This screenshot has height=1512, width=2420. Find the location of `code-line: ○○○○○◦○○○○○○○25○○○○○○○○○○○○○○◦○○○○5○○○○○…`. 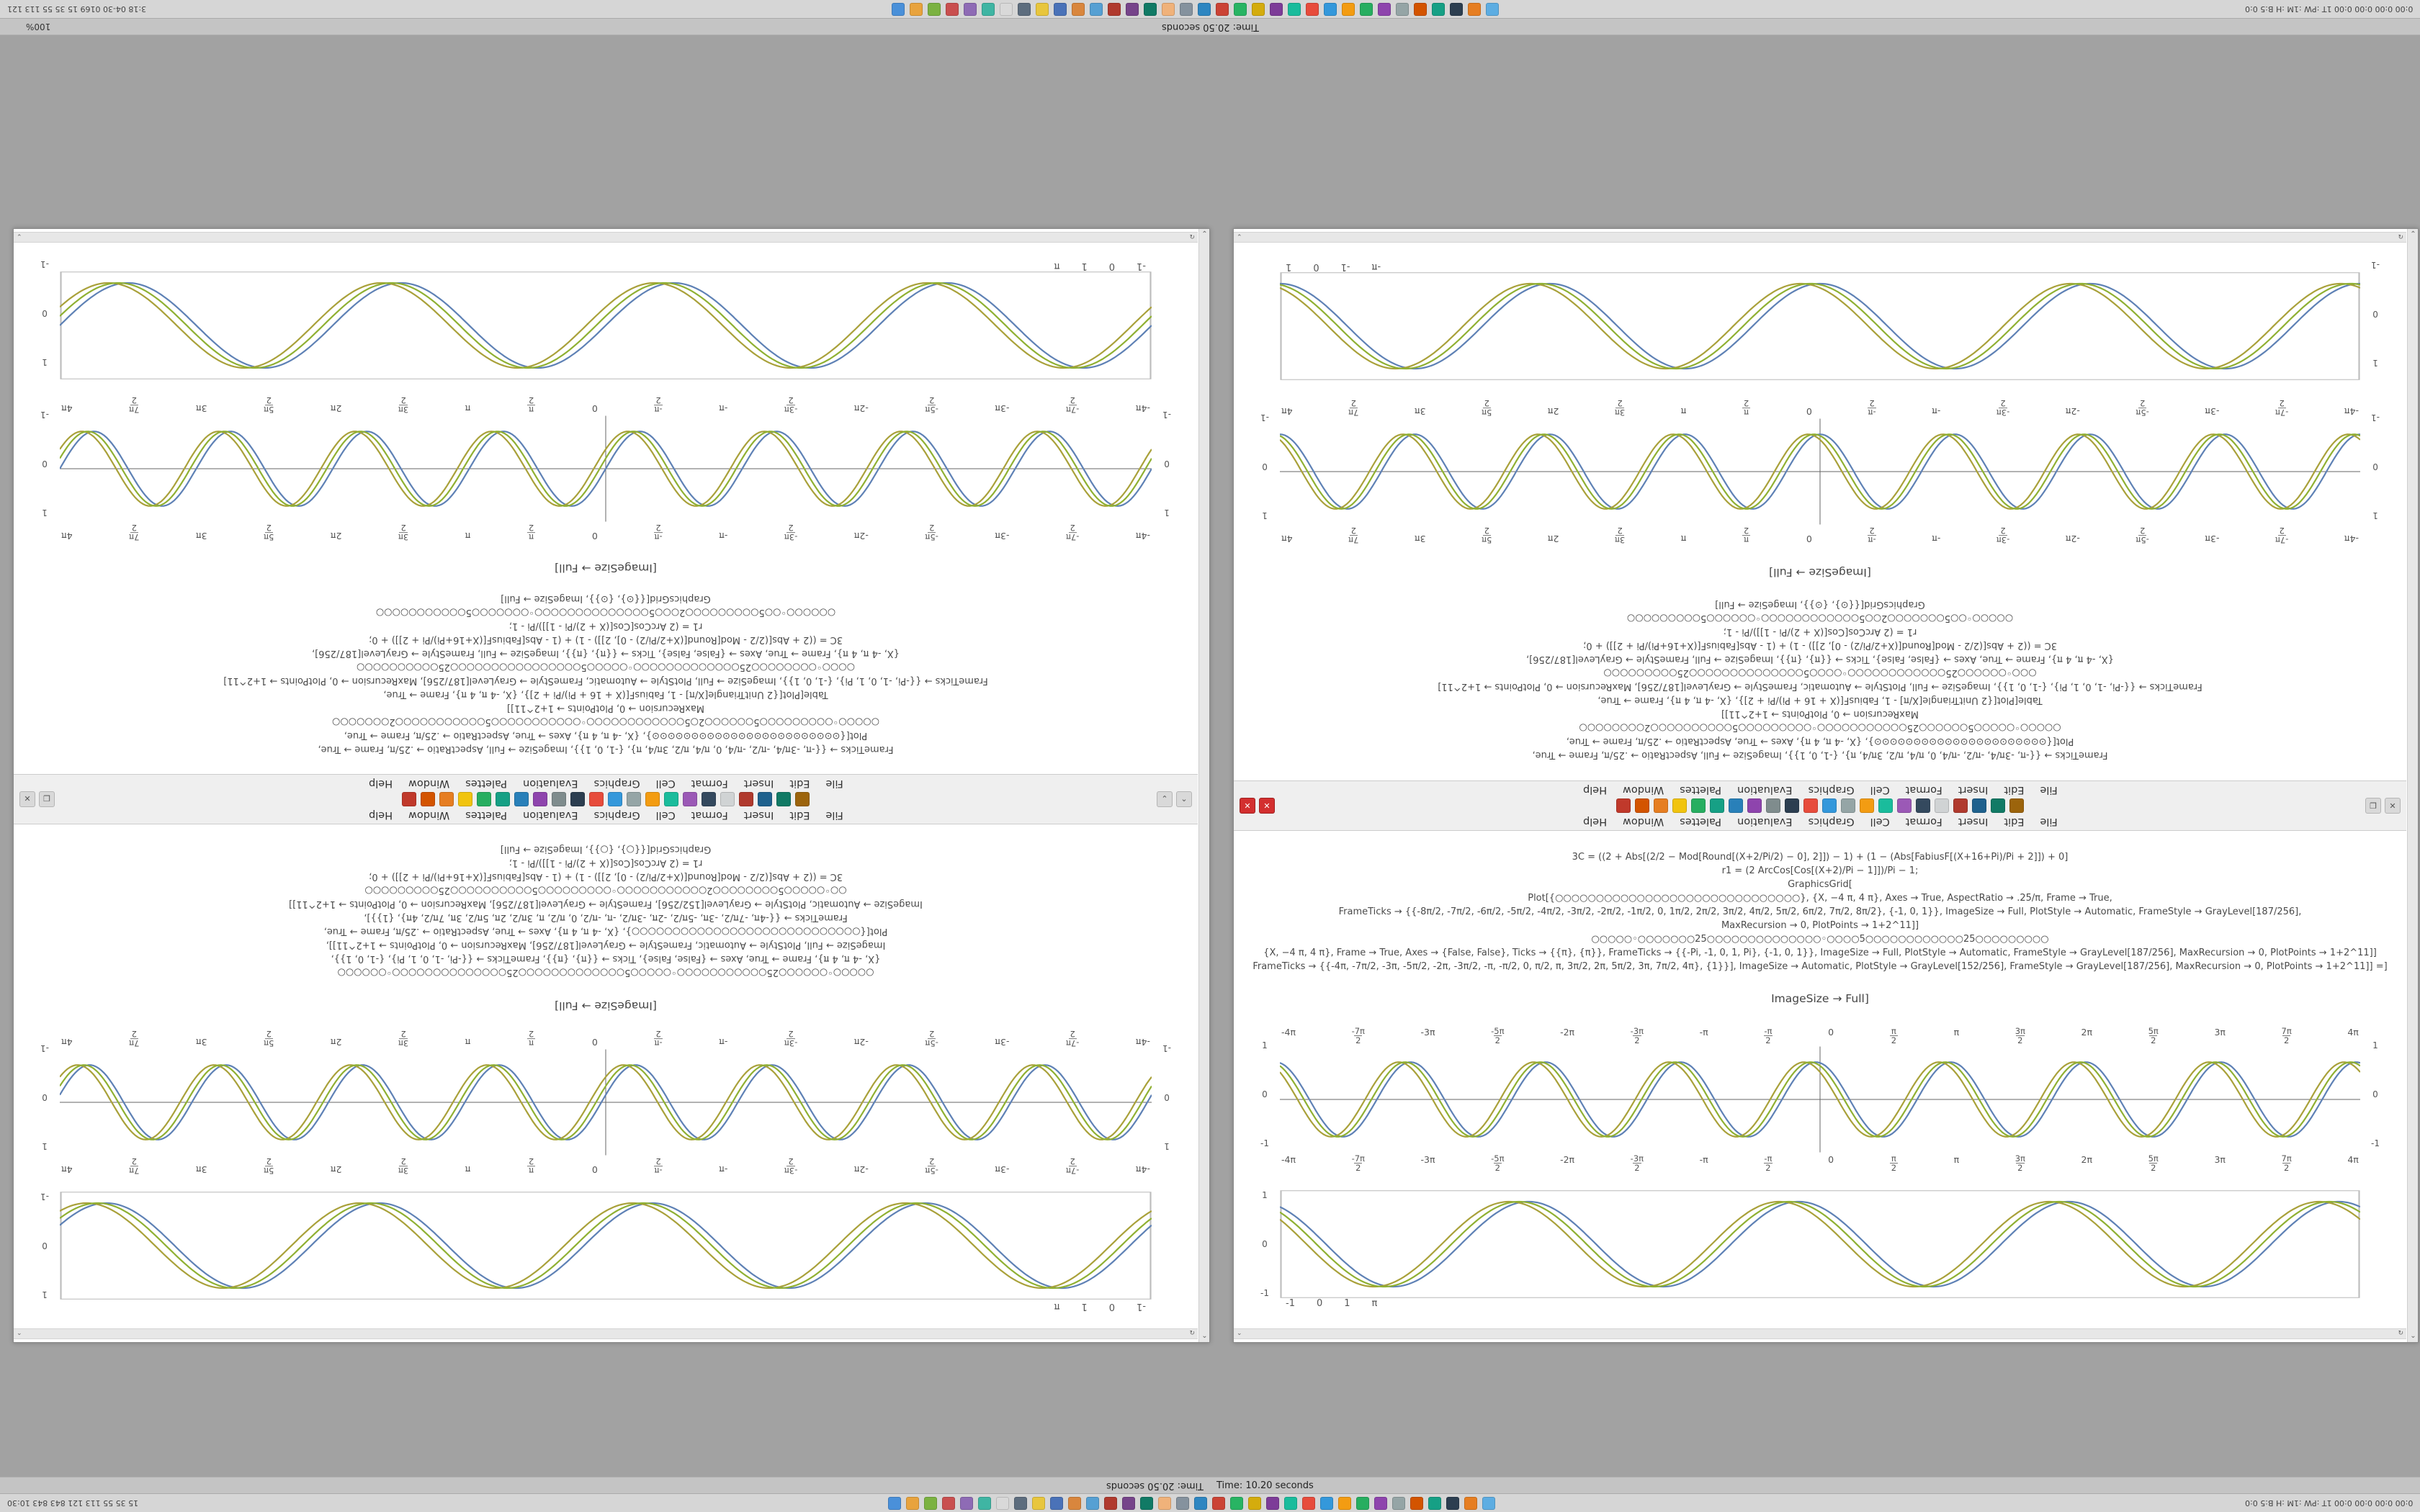

code-line: ○○○○○◦○○○○○○○25○○○○○○○○○○○○○○◦○○○○5○○○○○… is located at coordinates (1820, 939).